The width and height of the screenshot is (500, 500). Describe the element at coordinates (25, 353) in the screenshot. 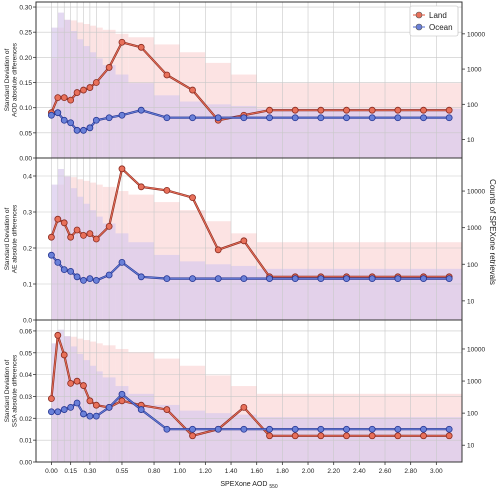

I see `y-tick-label: 0.05` at that location.